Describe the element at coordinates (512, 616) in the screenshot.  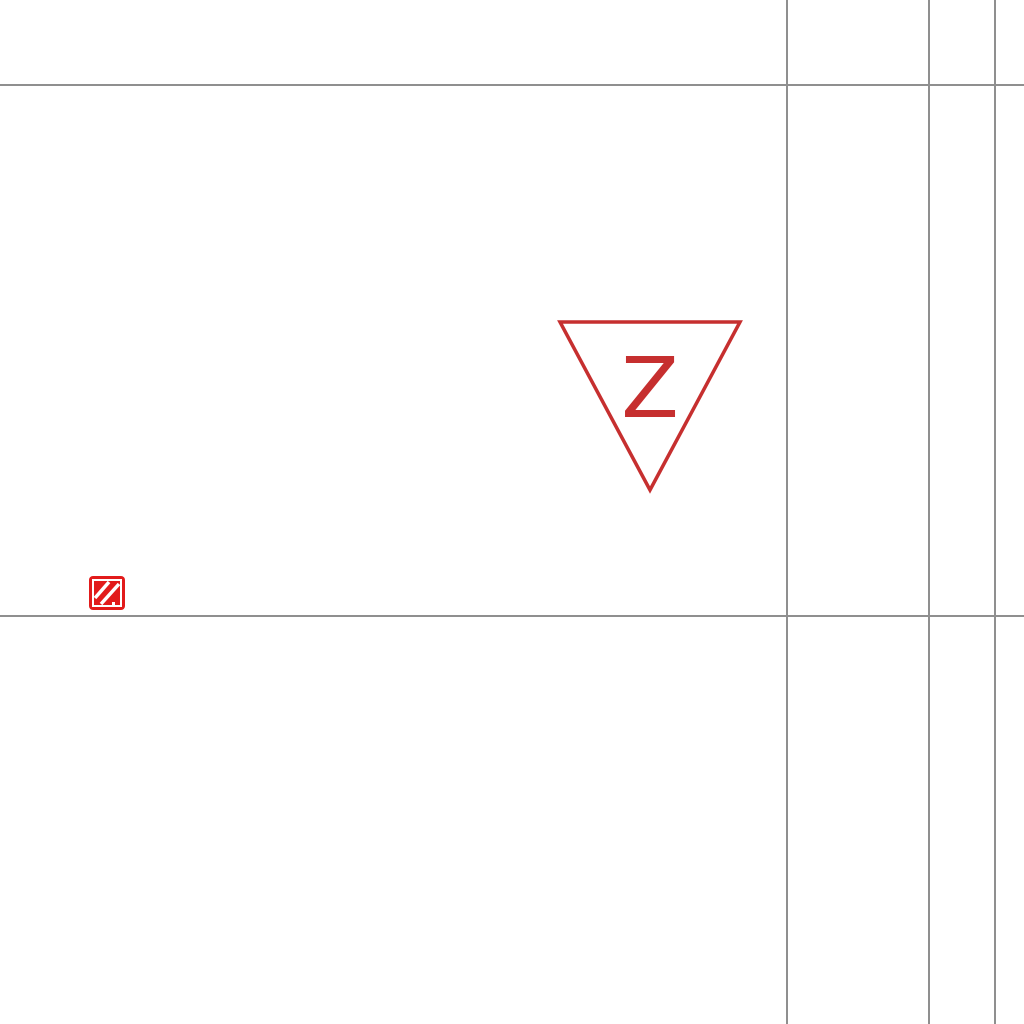
I see `grid-line-horizontal-bottom` at that location.